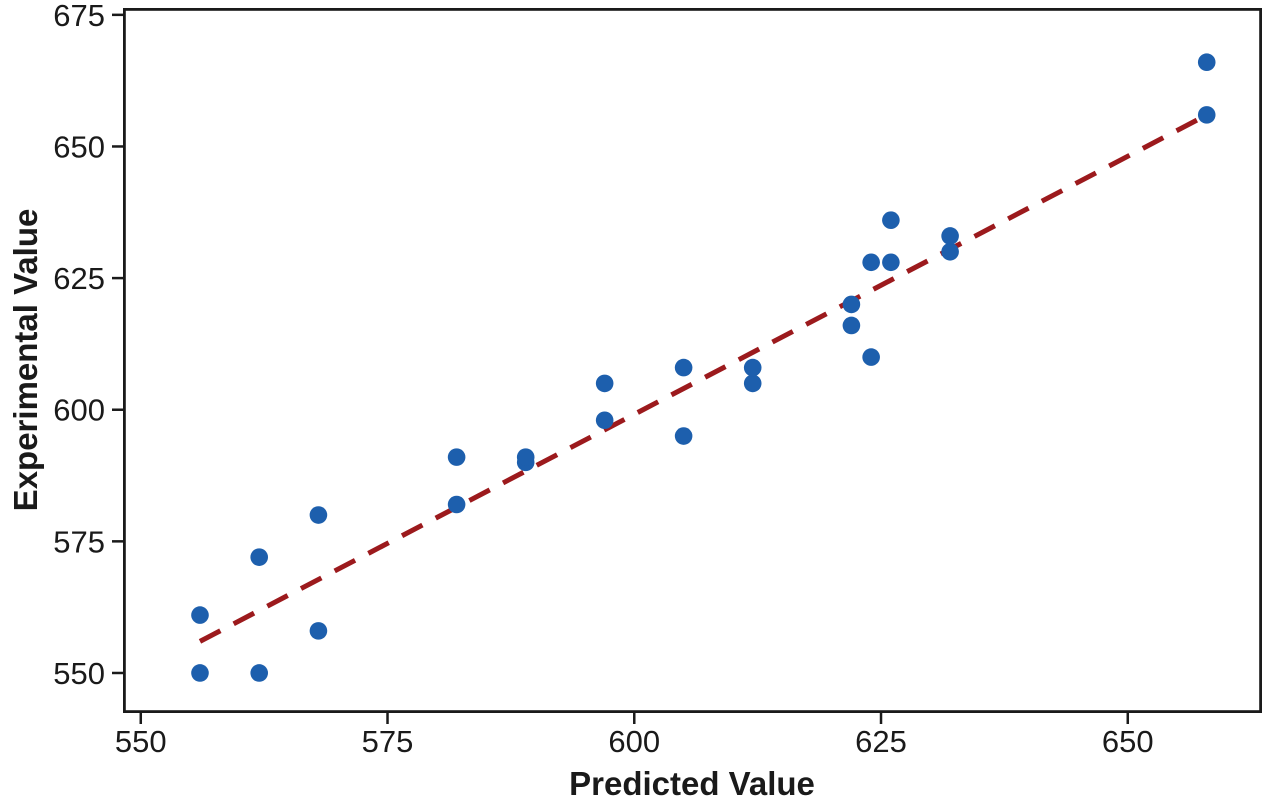 This screenshot has height=805, width=1269. I want to click on x-tick-label: 650, so click(1128, 741).